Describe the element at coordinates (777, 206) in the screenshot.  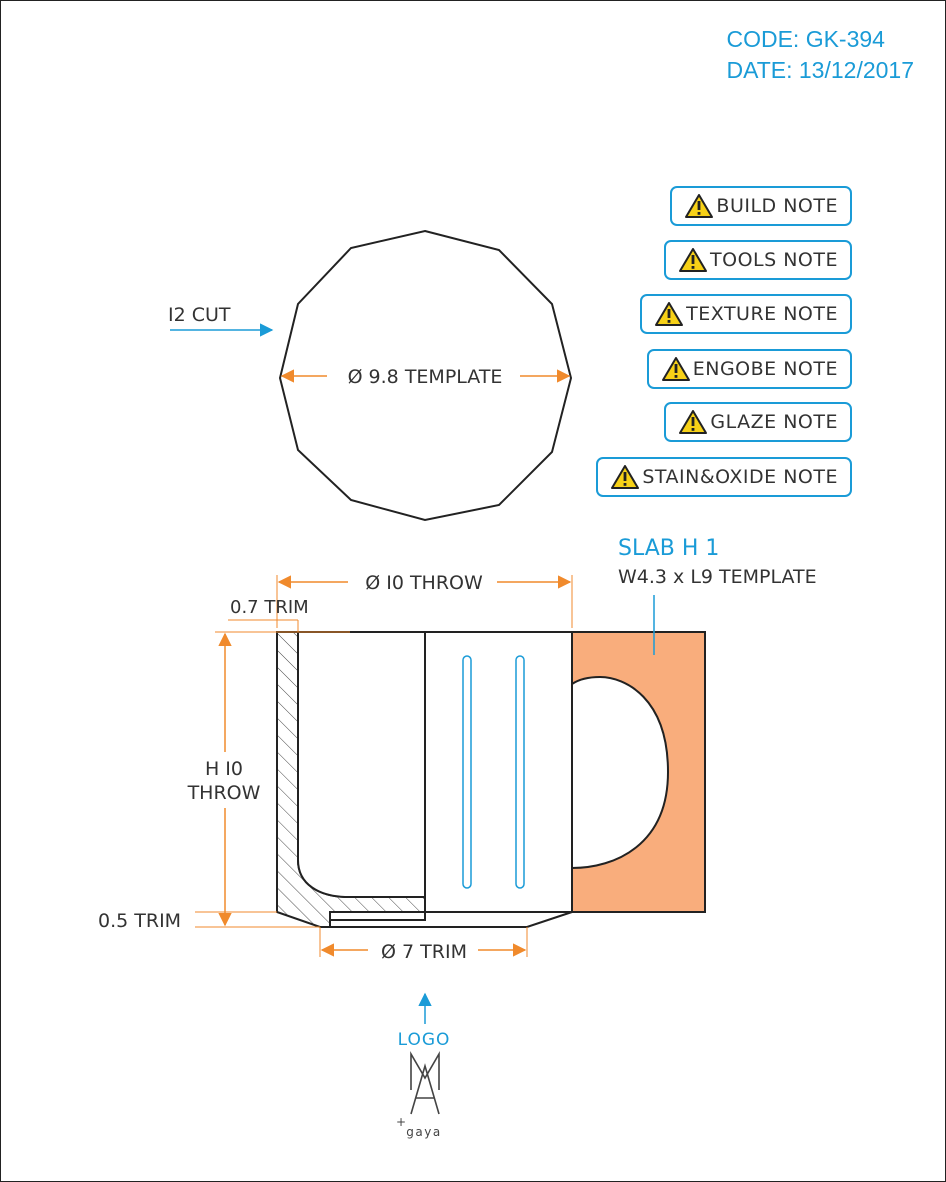
I see `build-note-label: BUILD NOTE` at that location.